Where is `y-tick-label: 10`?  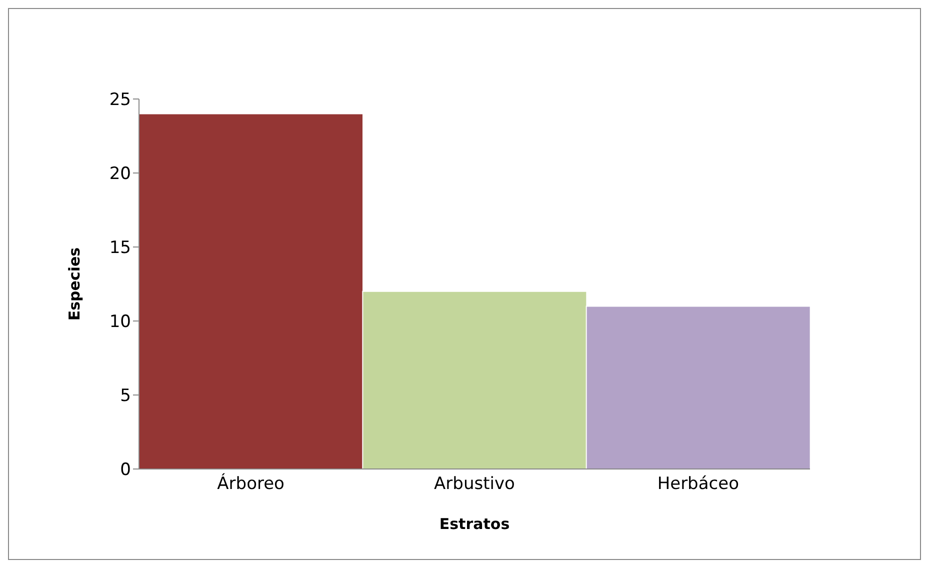 y-tick-label: 10 is located at coordinates (120, 322).